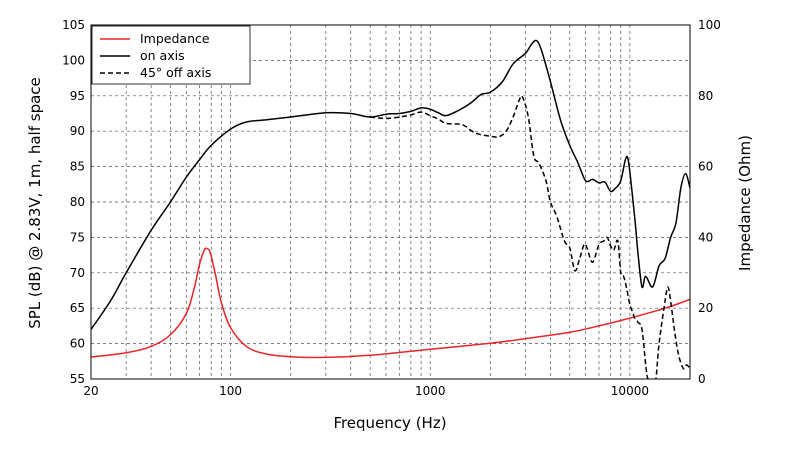 Image resolution: width=803 pixels, height=455 pixels. What do you see at coordinates (90, 391) in the screenshot?
I see `x-tick-label-20: 20` at bounding box center [90, 391].